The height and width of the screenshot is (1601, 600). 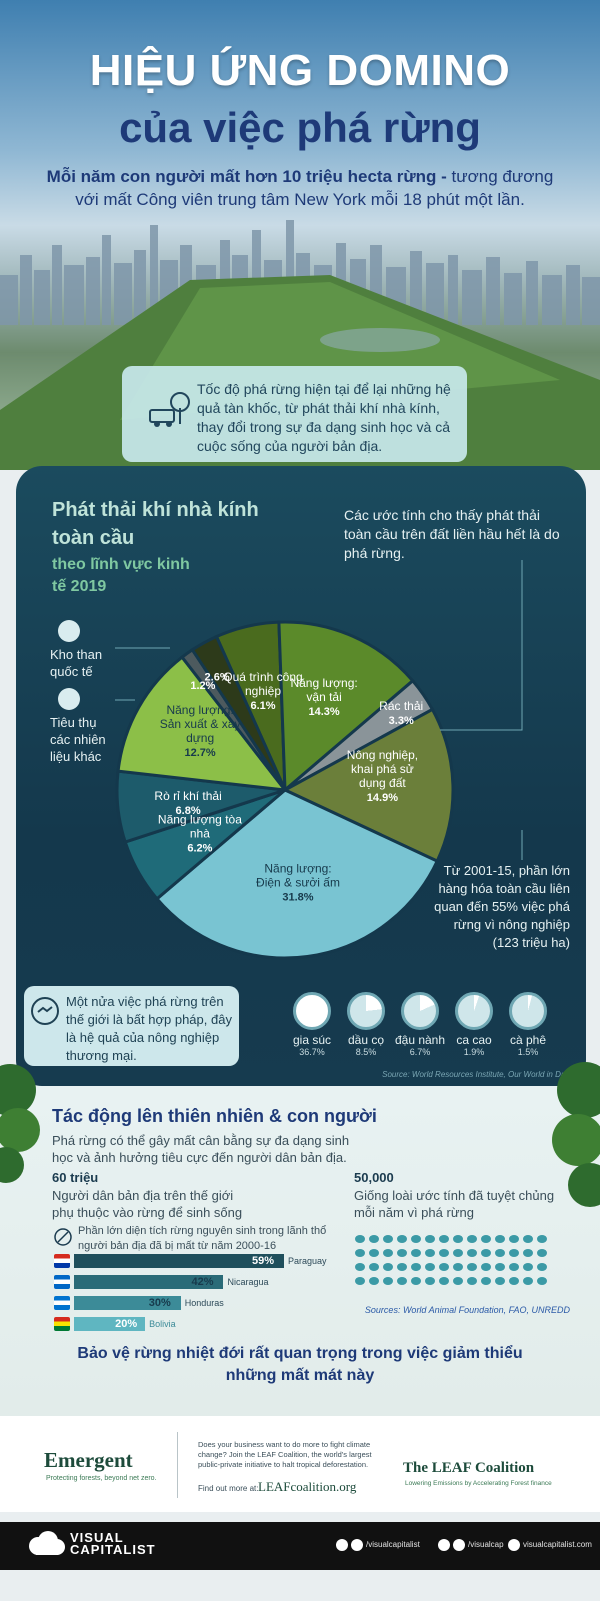 I want to click on chart-subtitle: theo lĩnh vực kinh tế 2019, so click(x=121, y=575).